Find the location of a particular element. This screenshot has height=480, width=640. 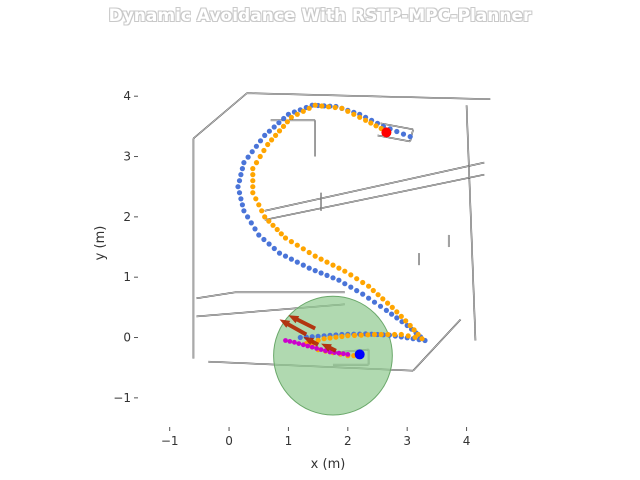

safety-zone-layer is located at coordinates (333, 355).